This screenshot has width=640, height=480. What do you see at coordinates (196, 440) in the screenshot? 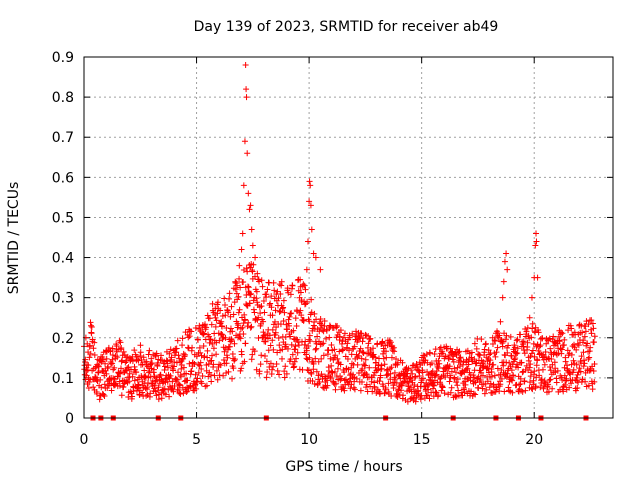
I see `x-tick-label: 5` at bounding box center [196, 440].